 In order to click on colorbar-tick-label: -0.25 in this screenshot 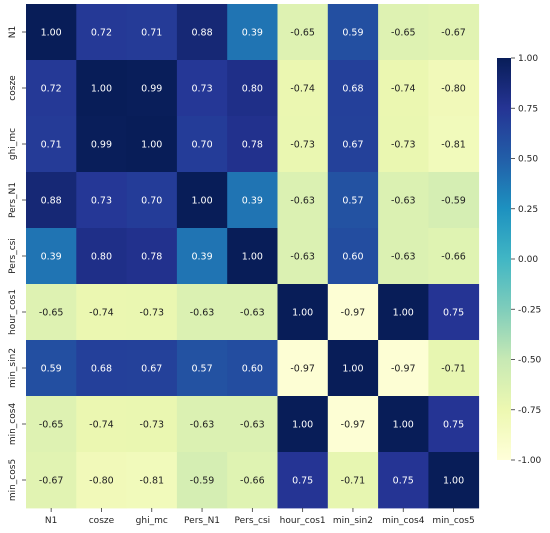, I will do `click(529, 310)`.